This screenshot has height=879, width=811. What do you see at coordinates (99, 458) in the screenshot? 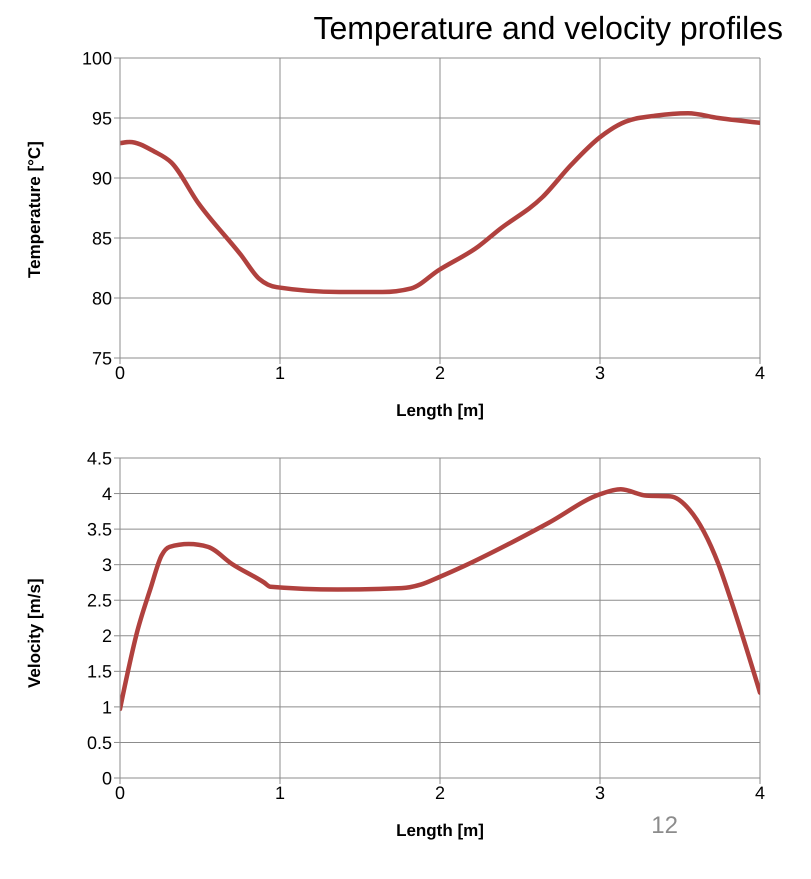
I see `y-tick-label: 4.5` at bounding box center [99, 458].